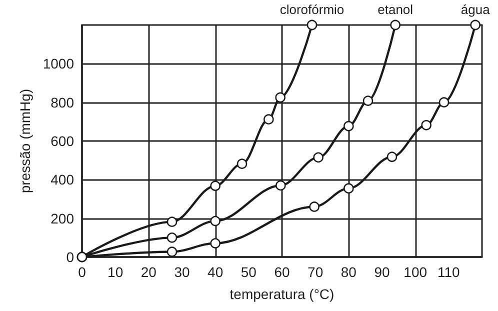 Image resolution: width=498 pixels, height=311 pixels. I want to click on x-tick-label: 100, so click(416, 272).